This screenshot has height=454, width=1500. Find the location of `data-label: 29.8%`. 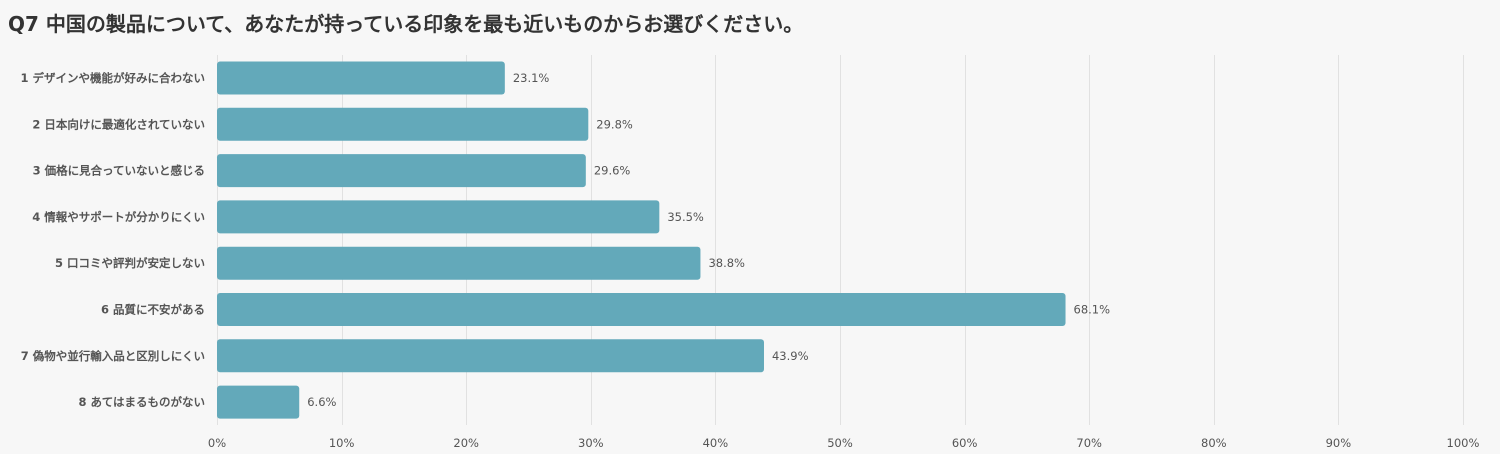

data-label: 29.8% is located at coordinates (614, 124).